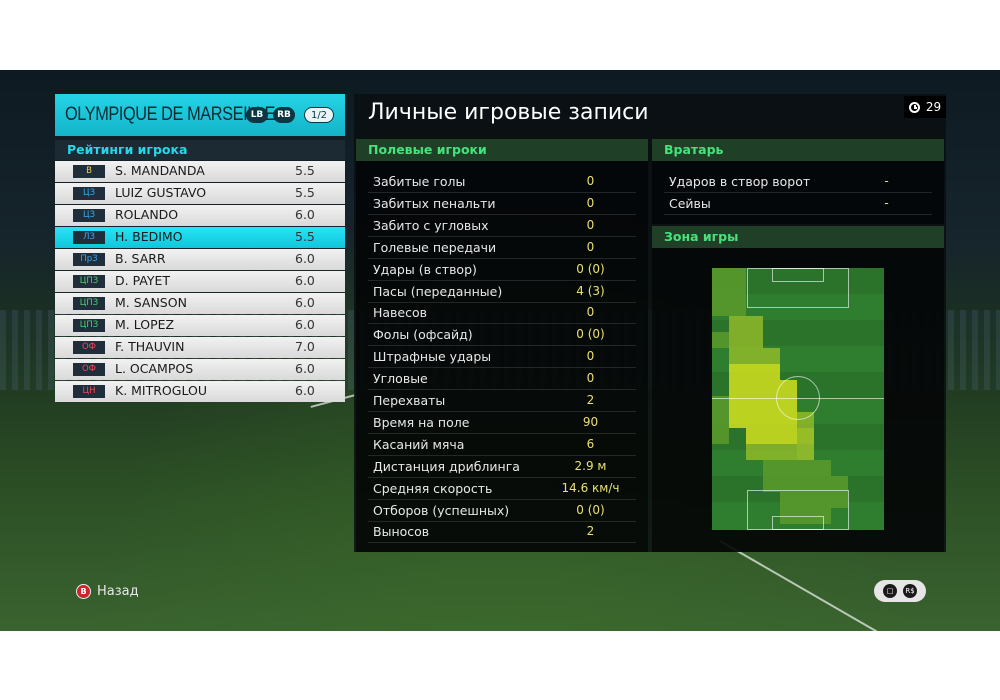  What do you see at coordinates (590, 443) in the screenshot?
I see `stat-value: 6` at bounding box center [590, 443].